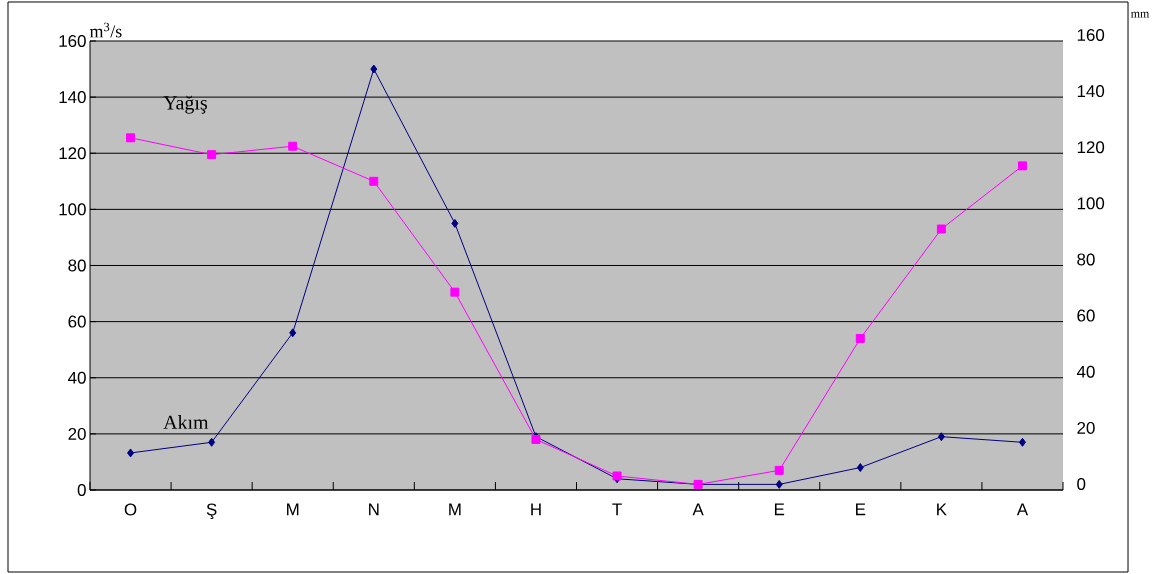 This screenshot has height=574, width=1158. Describe the element at coordinates (81, 490) in the screenshot. I see `y-tick-label: 0` at that location.